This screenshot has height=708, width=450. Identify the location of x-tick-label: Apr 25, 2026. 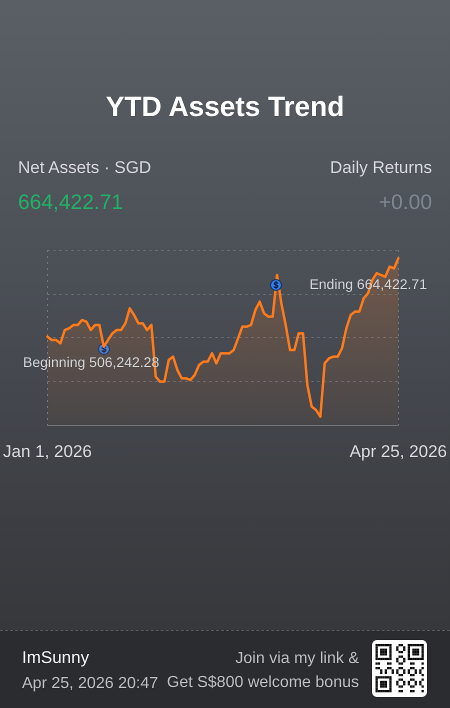
(399, 451).